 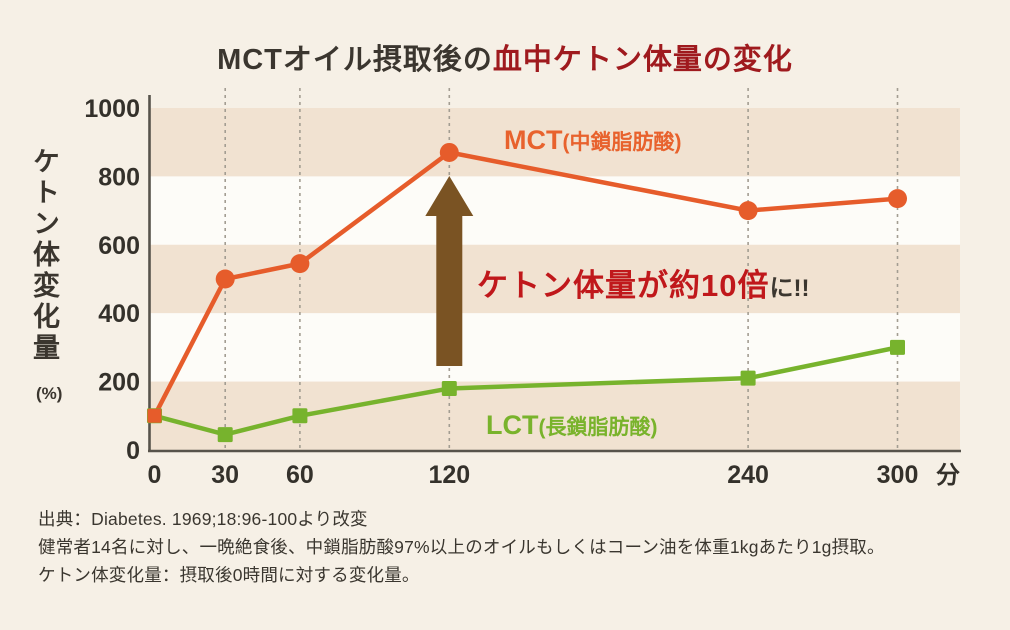 What do you see at coordinates (119, 246) in the screenshot?
I see `y-tick-label: 600` at bounding box center [119, 246].